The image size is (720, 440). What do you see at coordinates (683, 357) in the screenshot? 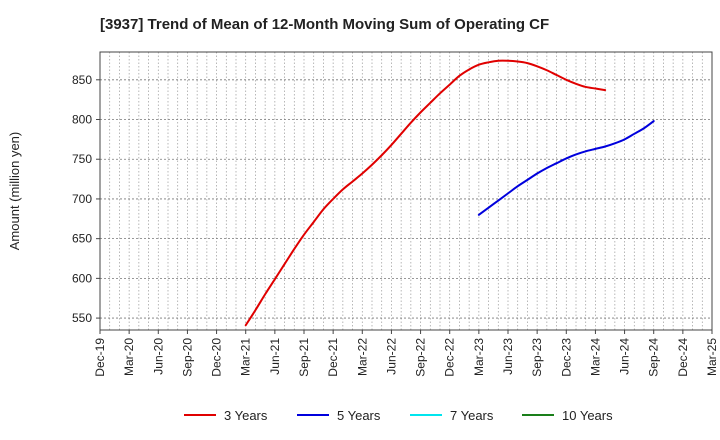
I see `x-tick-label: Dec-24` at bounding box center [683, 357].